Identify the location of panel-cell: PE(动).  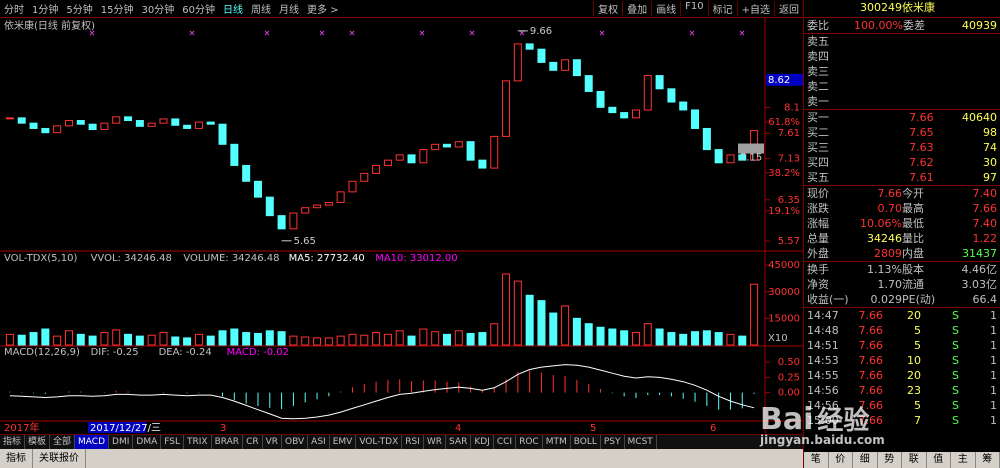
(919, 299).